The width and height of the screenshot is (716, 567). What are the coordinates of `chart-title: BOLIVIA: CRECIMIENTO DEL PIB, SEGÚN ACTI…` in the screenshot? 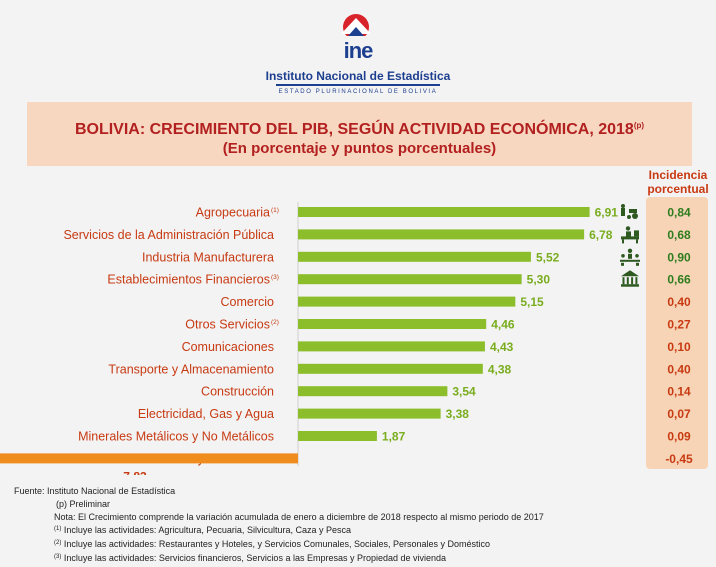 It's located at (359, 128).